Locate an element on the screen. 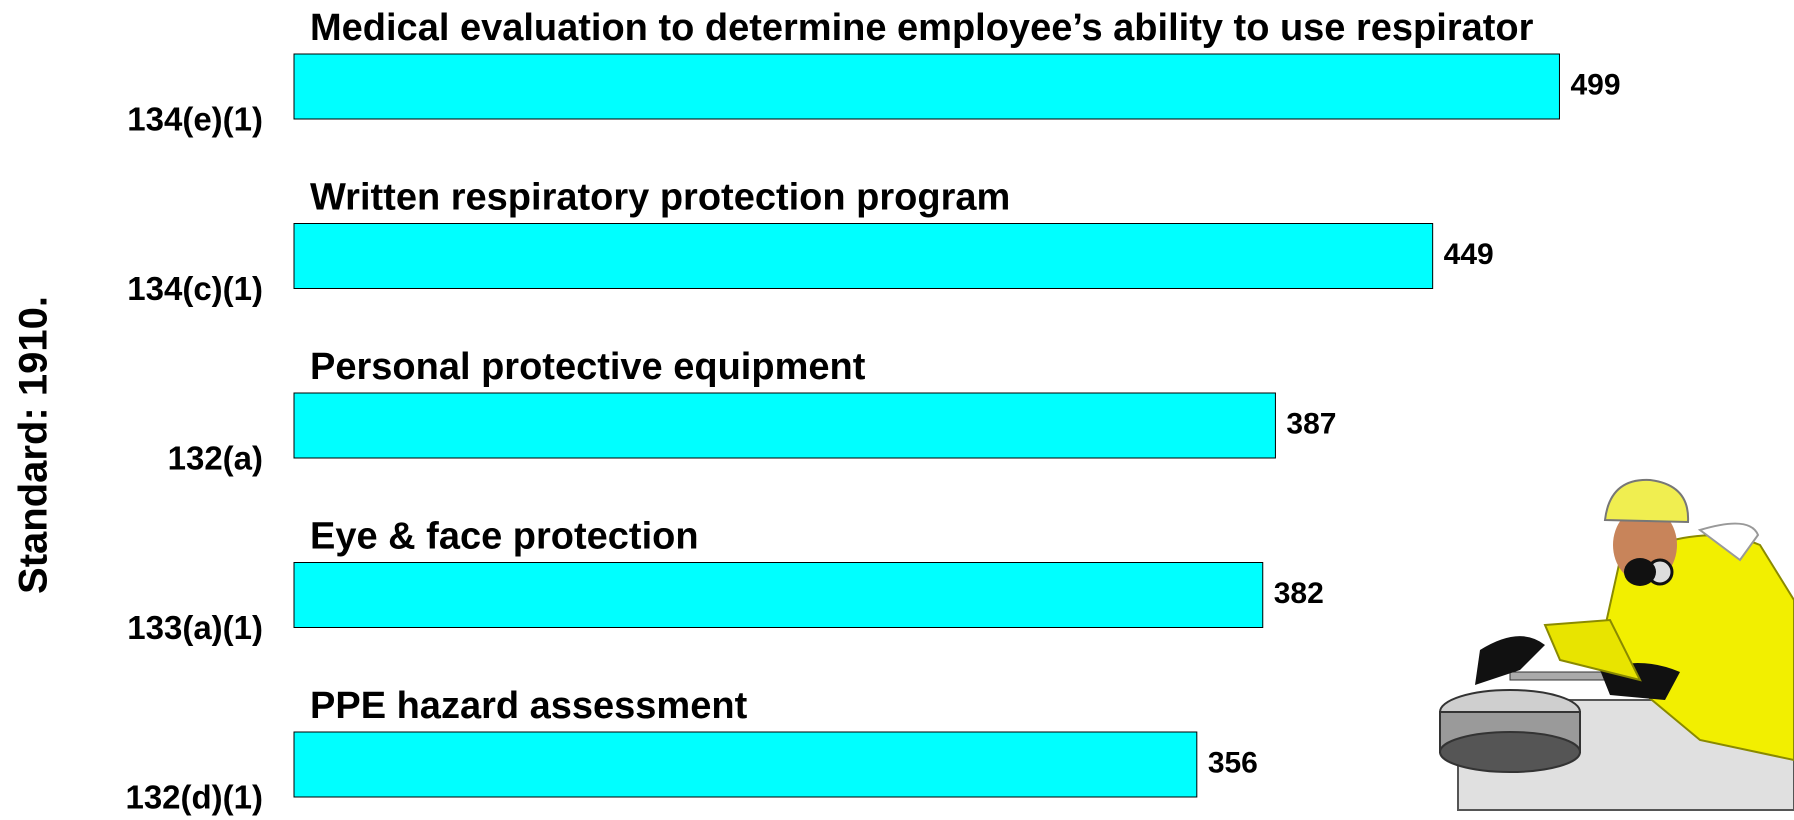 This screenshot has width=1794, height=820. bar-title: Written respiratory protection program is located at coordinates (660, 198).